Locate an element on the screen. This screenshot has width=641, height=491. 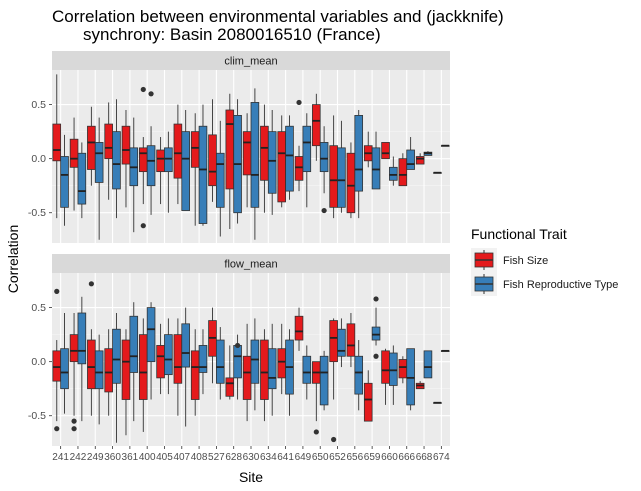
x-tick-label: 649 is located at coordinates (303, 457).